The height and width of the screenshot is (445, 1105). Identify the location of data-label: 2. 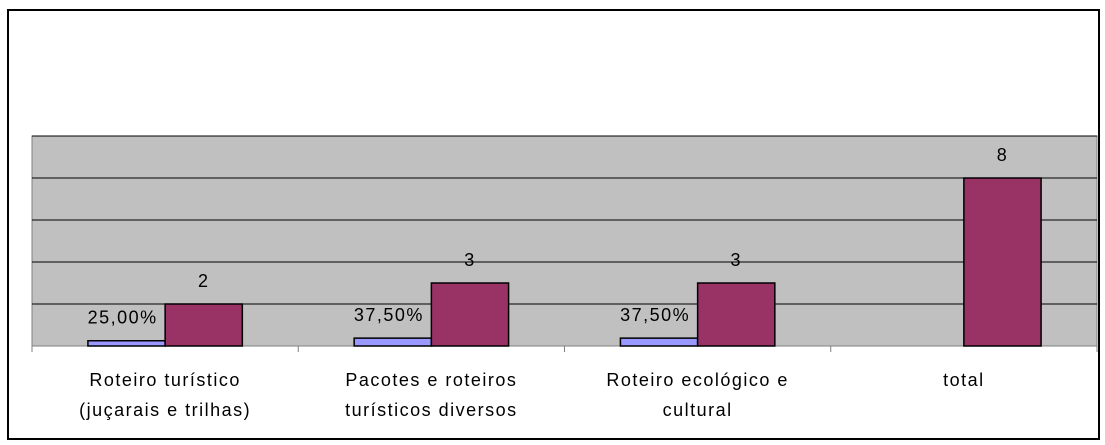
(204, 281).